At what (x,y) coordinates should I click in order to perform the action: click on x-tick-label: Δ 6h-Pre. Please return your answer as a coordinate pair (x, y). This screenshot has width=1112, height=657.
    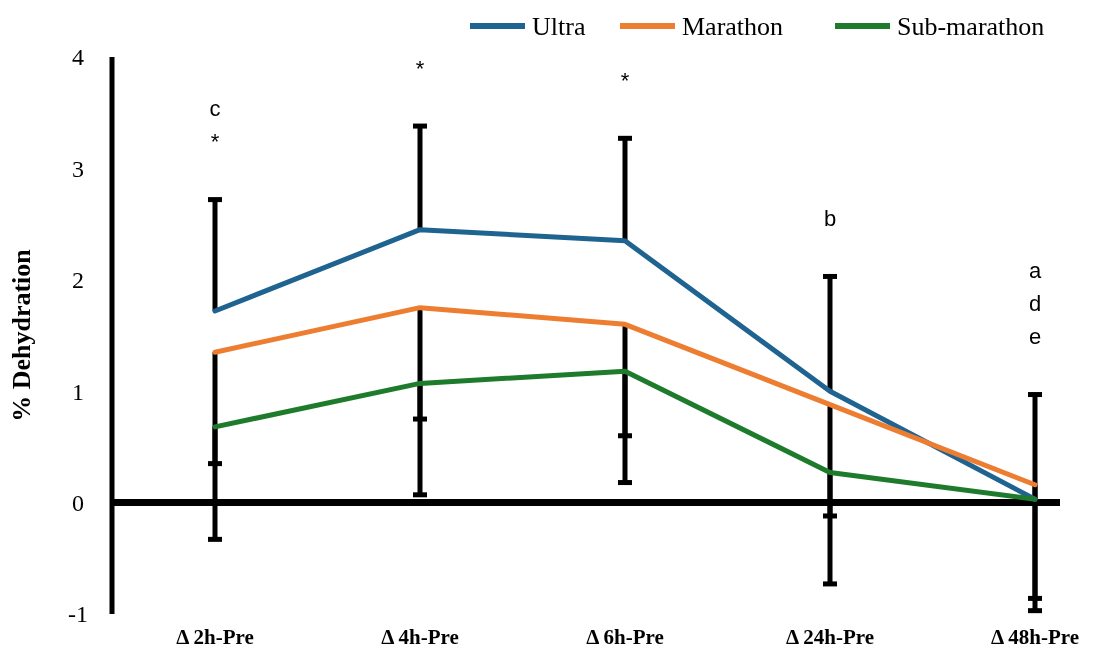
    Looking at the image, I should click on (625, 637).